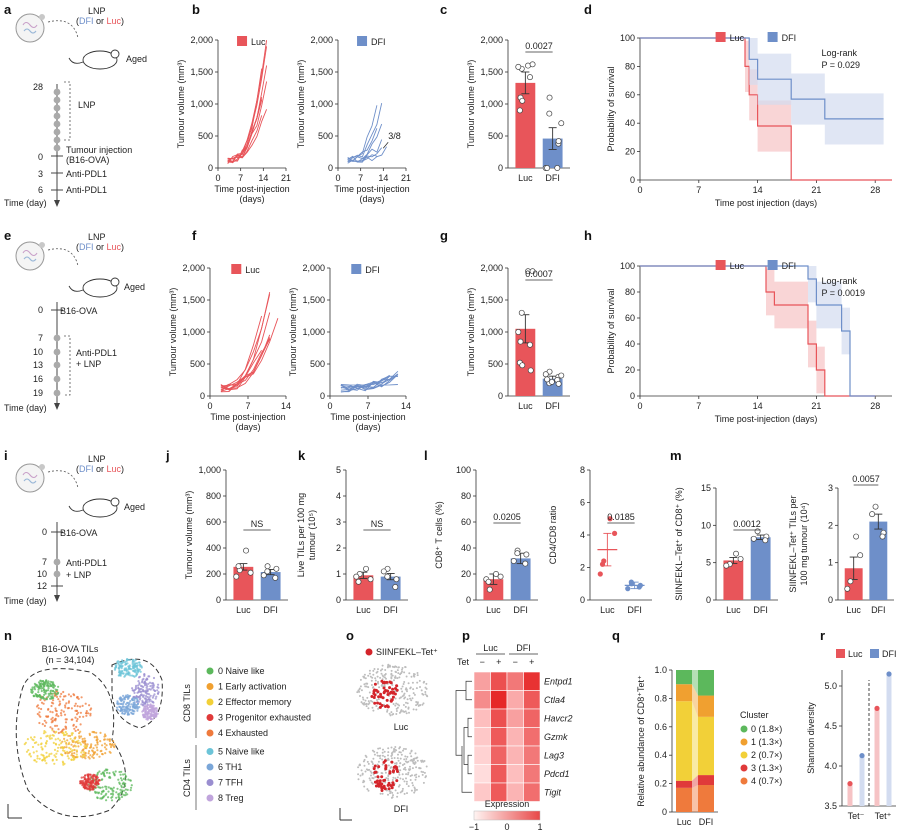 The height and width of the screenshot is (837, 900). Describe the element at coordinates (201, 40) in the screenshot. I see `y-tick-label: 2,000` at that location.